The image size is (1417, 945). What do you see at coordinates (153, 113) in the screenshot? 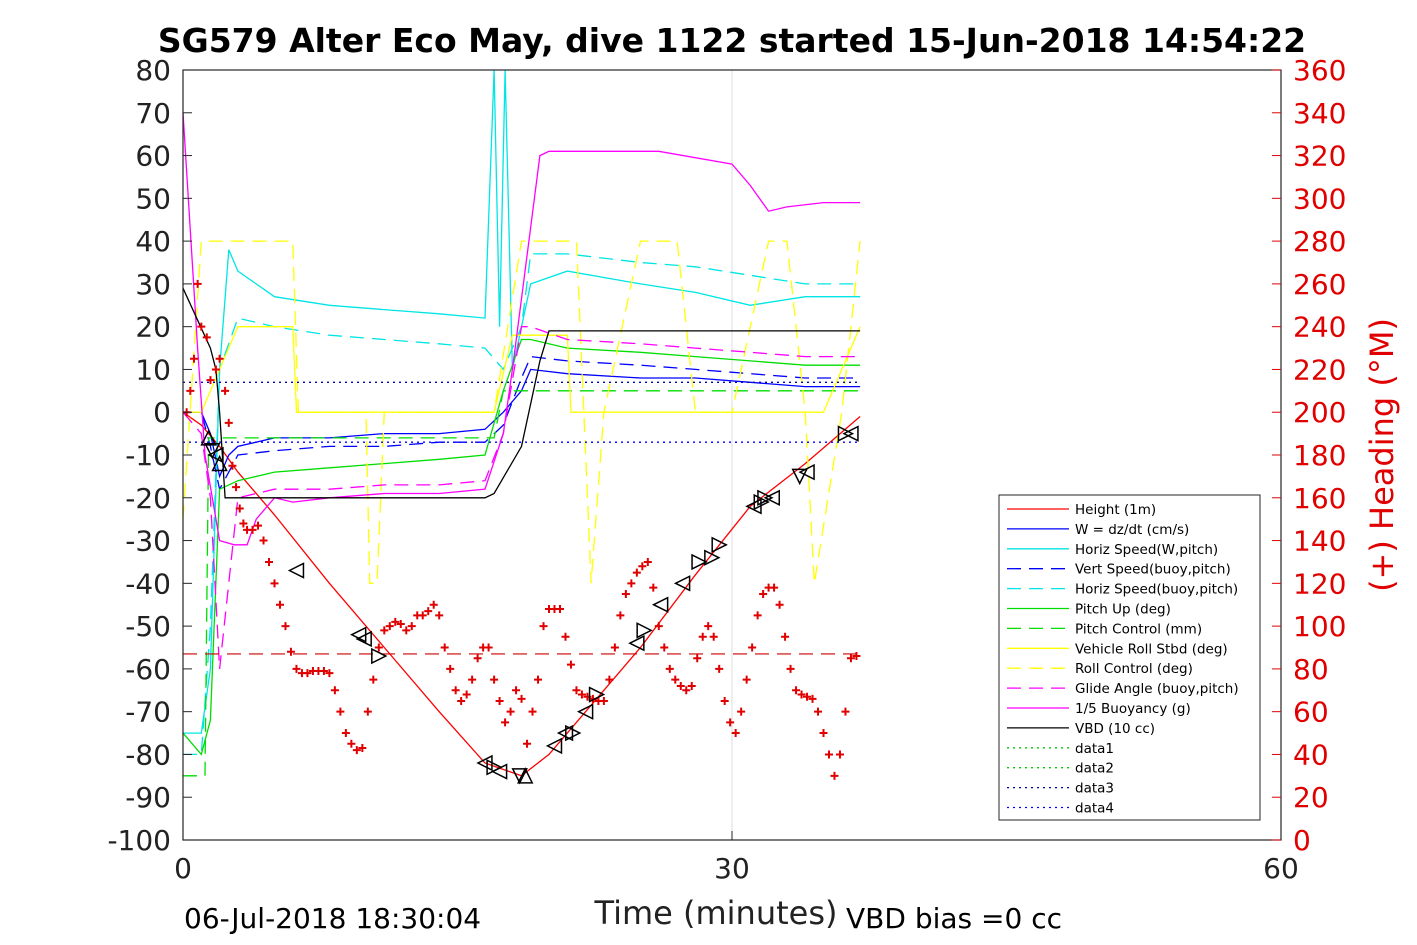
I see `left-tick-label: 70` at bounding box center [153, 113].